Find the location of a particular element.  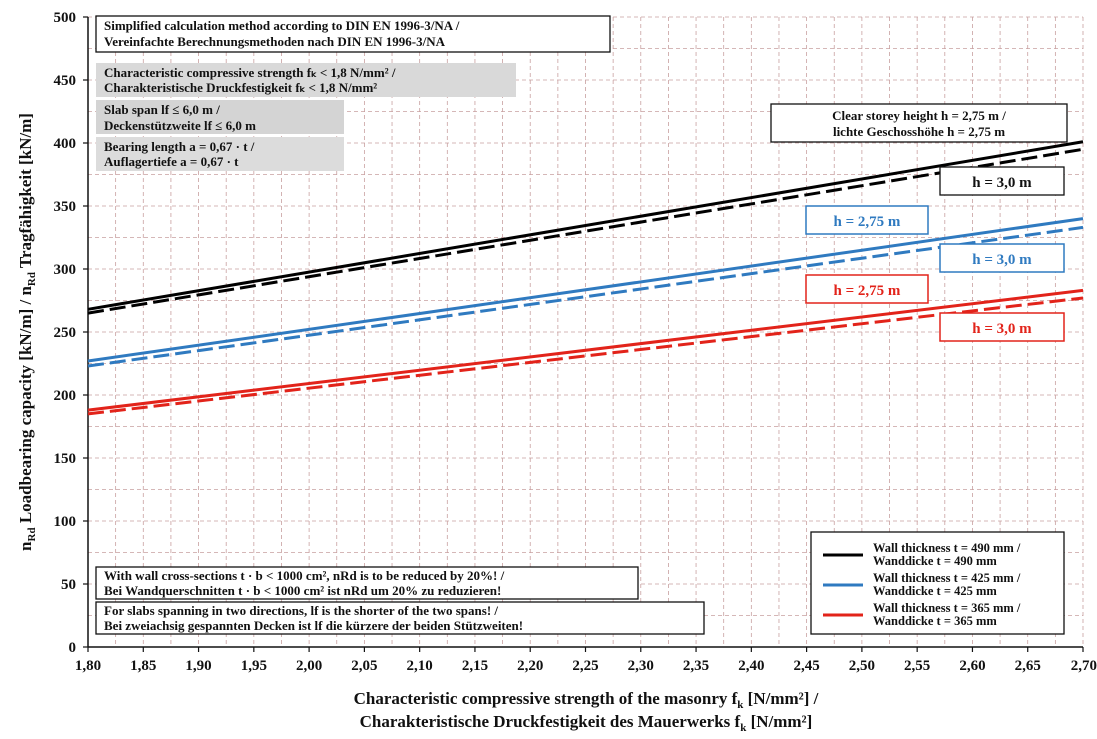

storey-height-line2: lichte Geschosshöhe h = 2,75 m is located at coordinates (919, 131).